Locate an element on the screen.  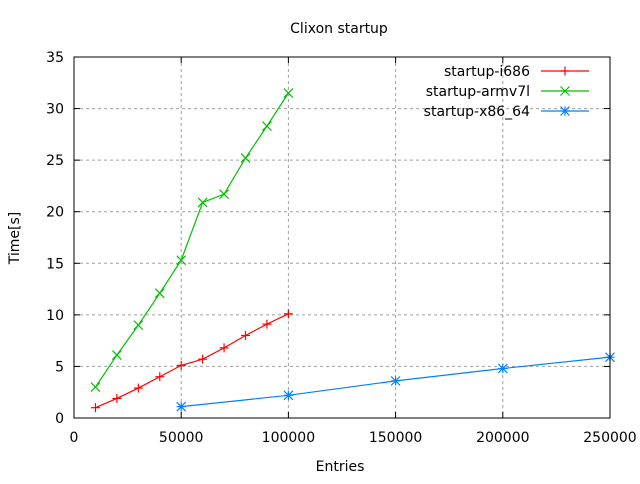
x-tick-label: 50000 is located at coordinates (181, 438).